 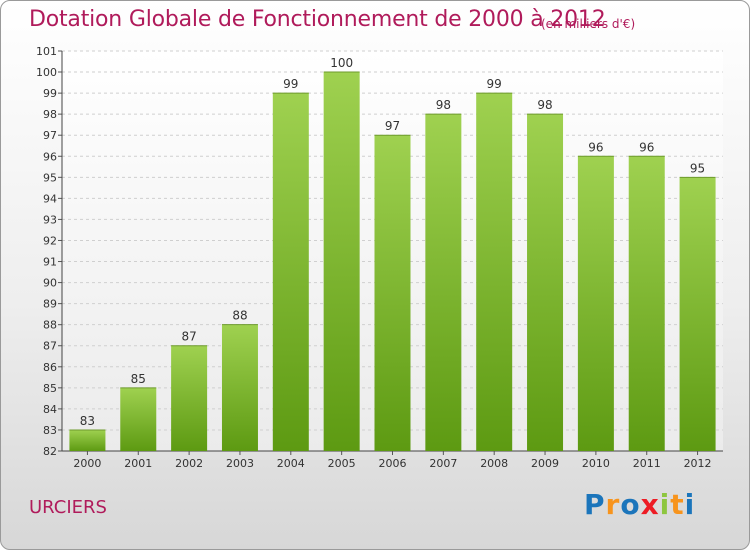 I want to click on data-label-2011: 96, so click(x=646, y=147).